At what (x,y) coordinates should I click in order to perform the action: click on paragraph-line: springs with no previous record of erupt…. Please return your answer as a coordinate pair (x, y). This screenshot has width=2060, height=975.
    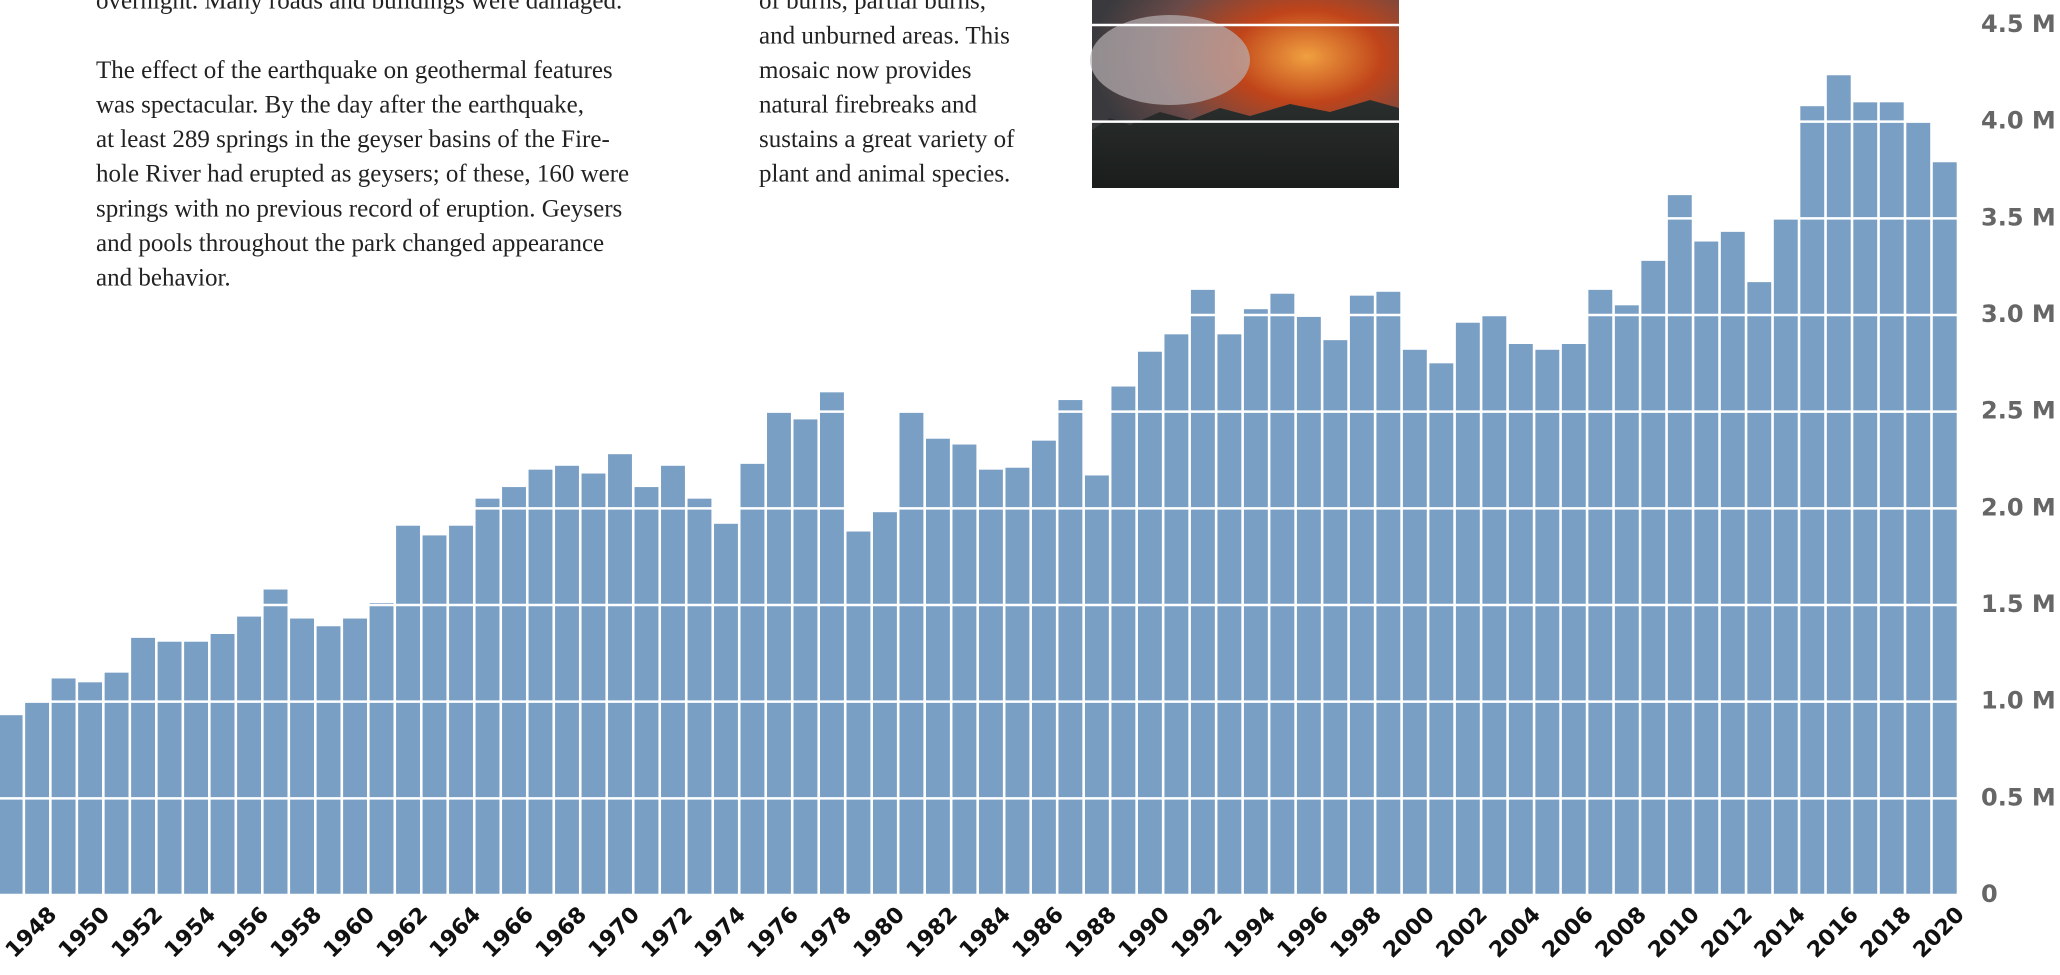
    Looking at the image, I should click on (359, 208).